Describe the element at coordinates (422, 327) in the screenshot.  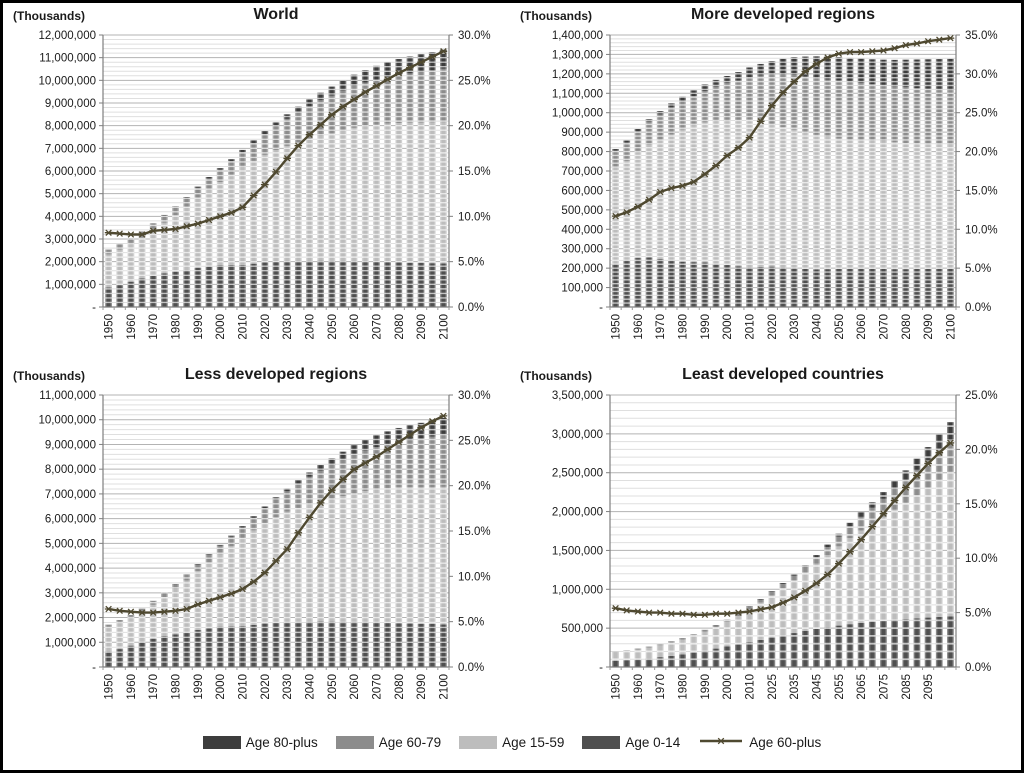
I see `svg-text: 2090` at that location.